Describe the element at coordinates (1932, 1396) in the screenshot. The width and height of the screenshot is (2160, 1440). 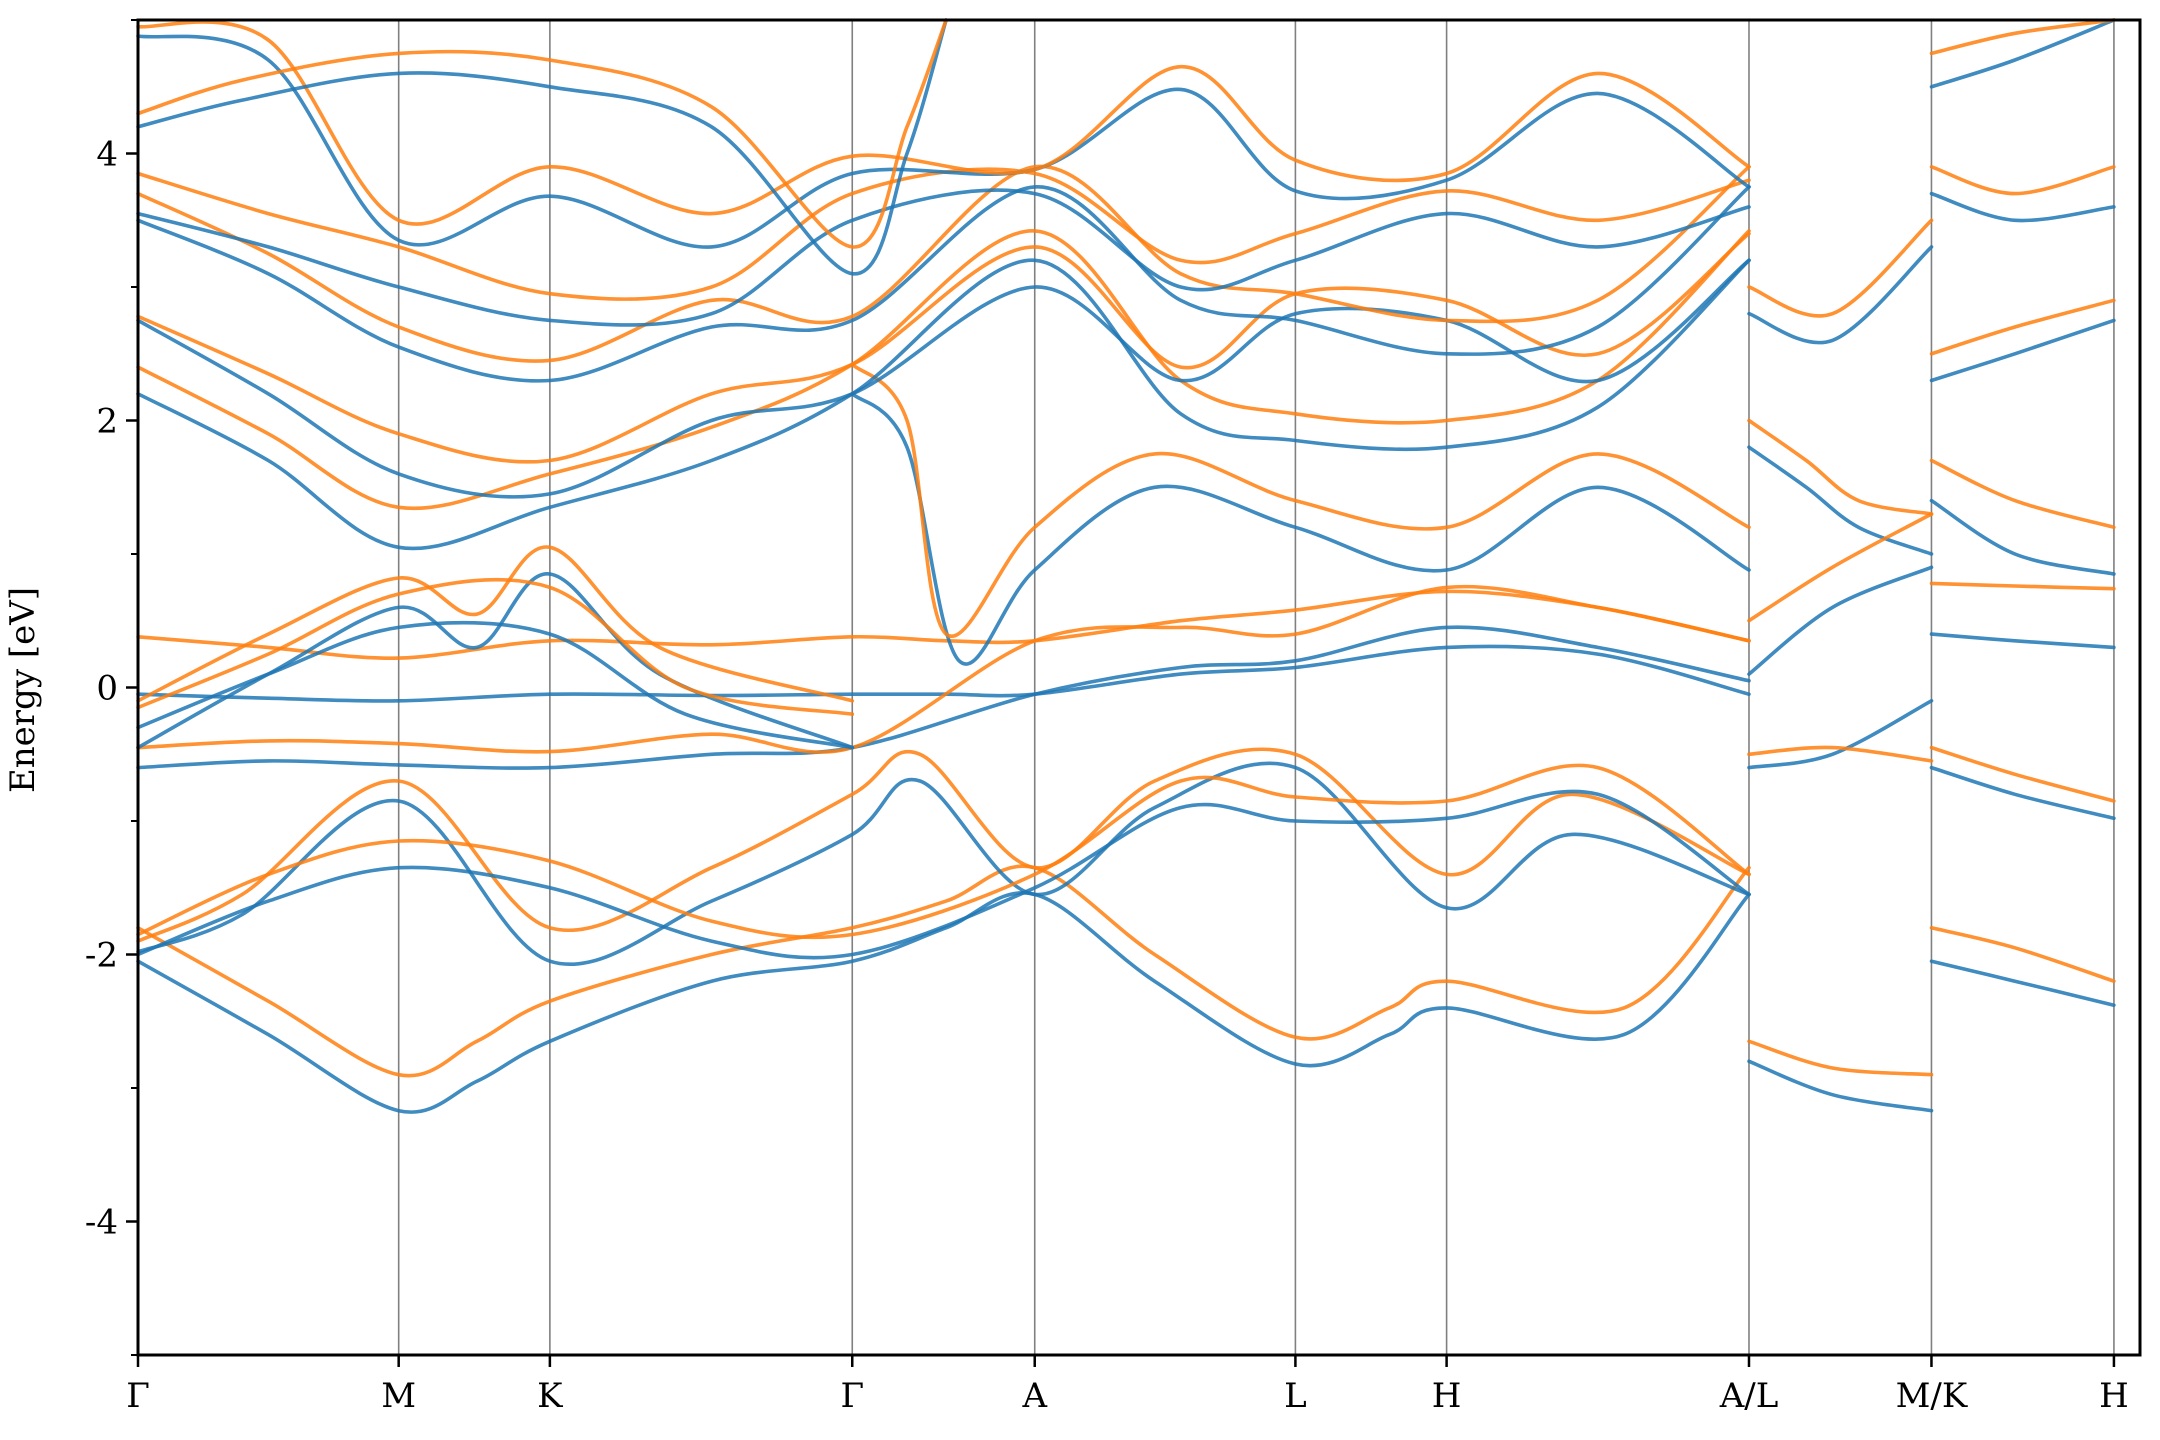
I see `x-tick-label-8: M/K` at that location.